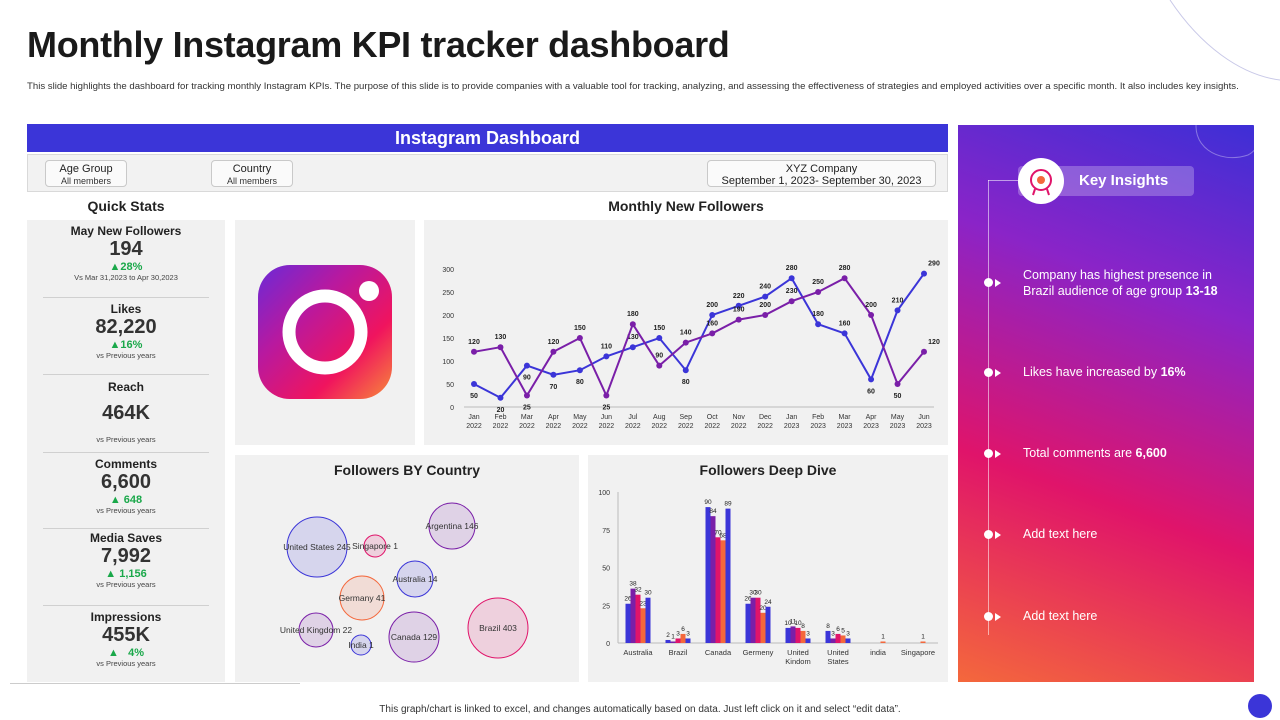 The height and width of the screenshot is (720, 1280). I want to click on decorative-curve, so click(1224, 40).